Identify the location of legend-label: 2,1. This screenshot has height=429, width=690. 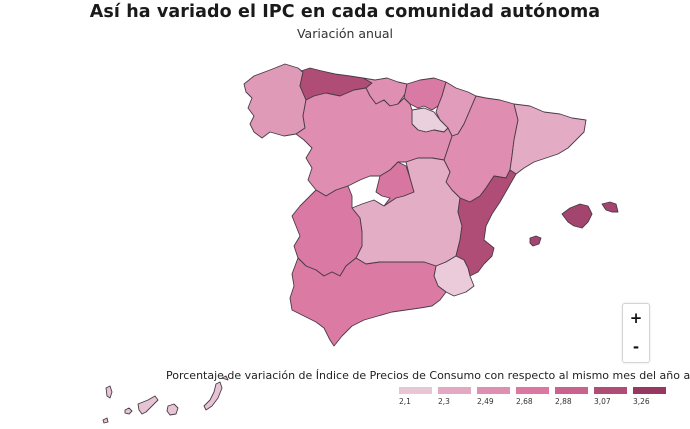
(405, 401).